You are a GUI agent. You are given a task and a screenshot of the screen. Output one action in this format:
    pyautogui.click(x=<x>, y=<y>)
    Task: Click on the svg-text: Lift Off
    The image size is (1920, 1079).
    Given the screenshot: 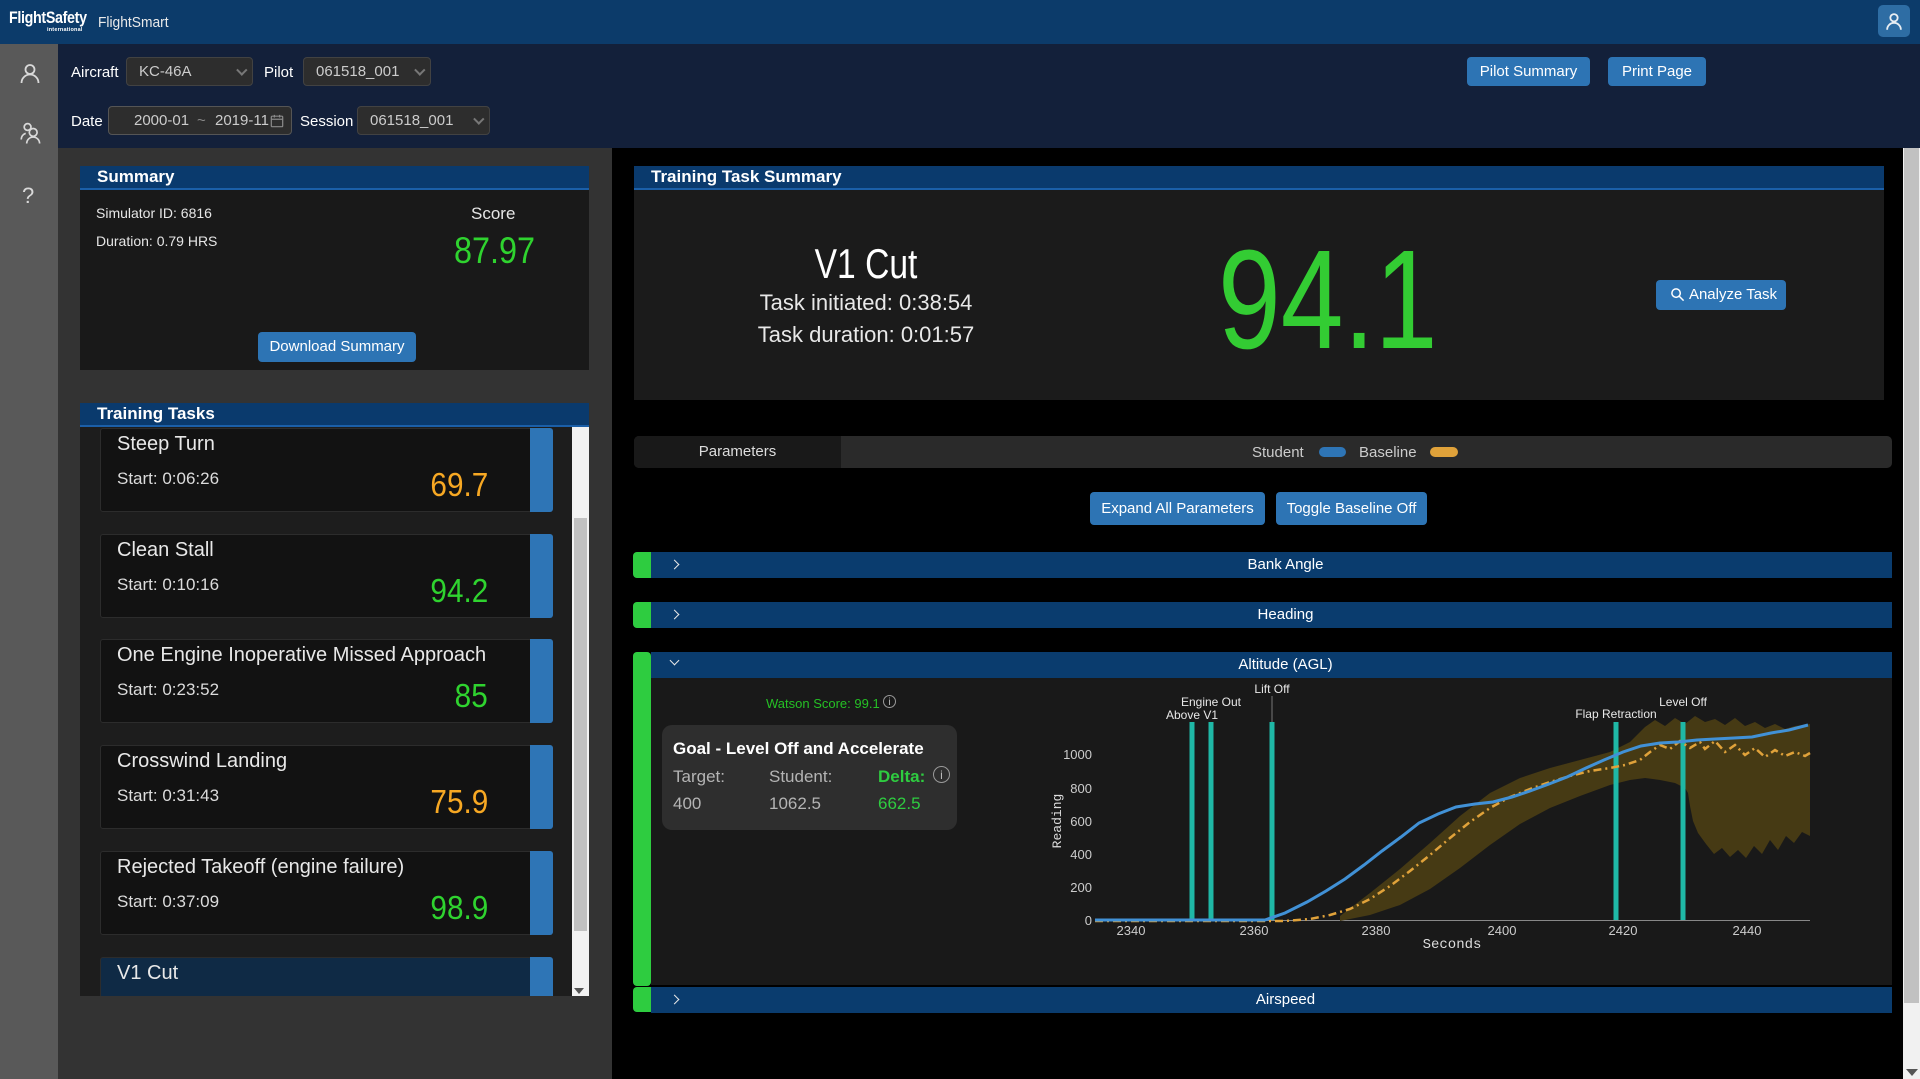 What is the action you would take?
    pyautogui.click(x=1272, y=689)
    